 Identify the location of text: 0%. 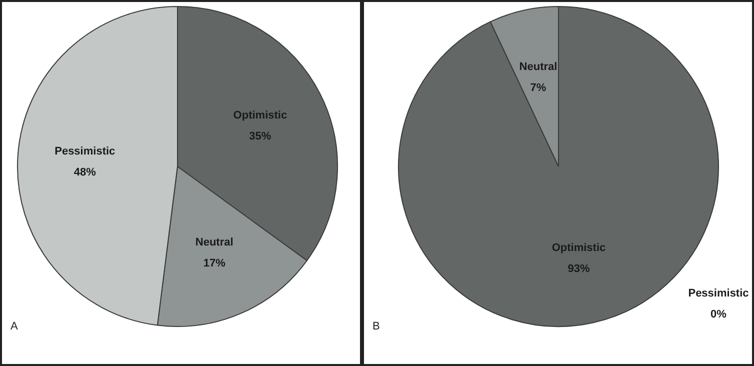
(718, 314).